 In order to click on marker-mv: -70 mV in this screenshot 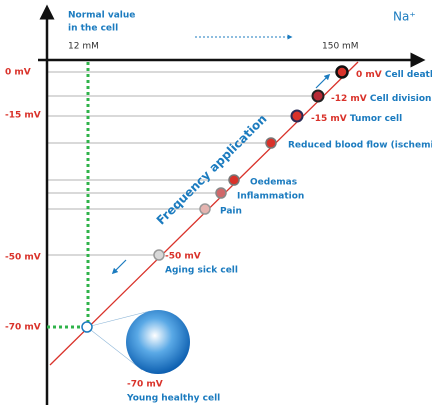, I will do `click(145, 385)`.